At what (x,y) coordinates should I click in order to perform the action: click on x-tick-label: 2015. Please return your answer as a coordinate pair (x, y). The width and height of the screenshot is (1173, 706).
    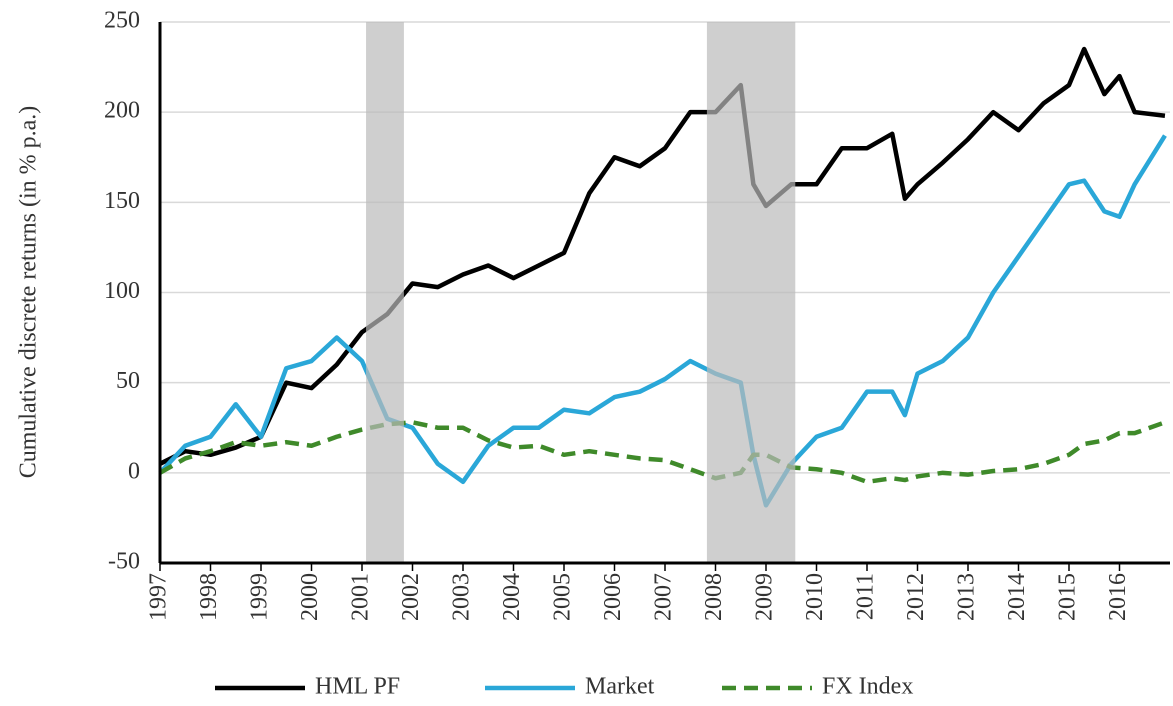
    Looking at the image, I should click on (1068, 597).